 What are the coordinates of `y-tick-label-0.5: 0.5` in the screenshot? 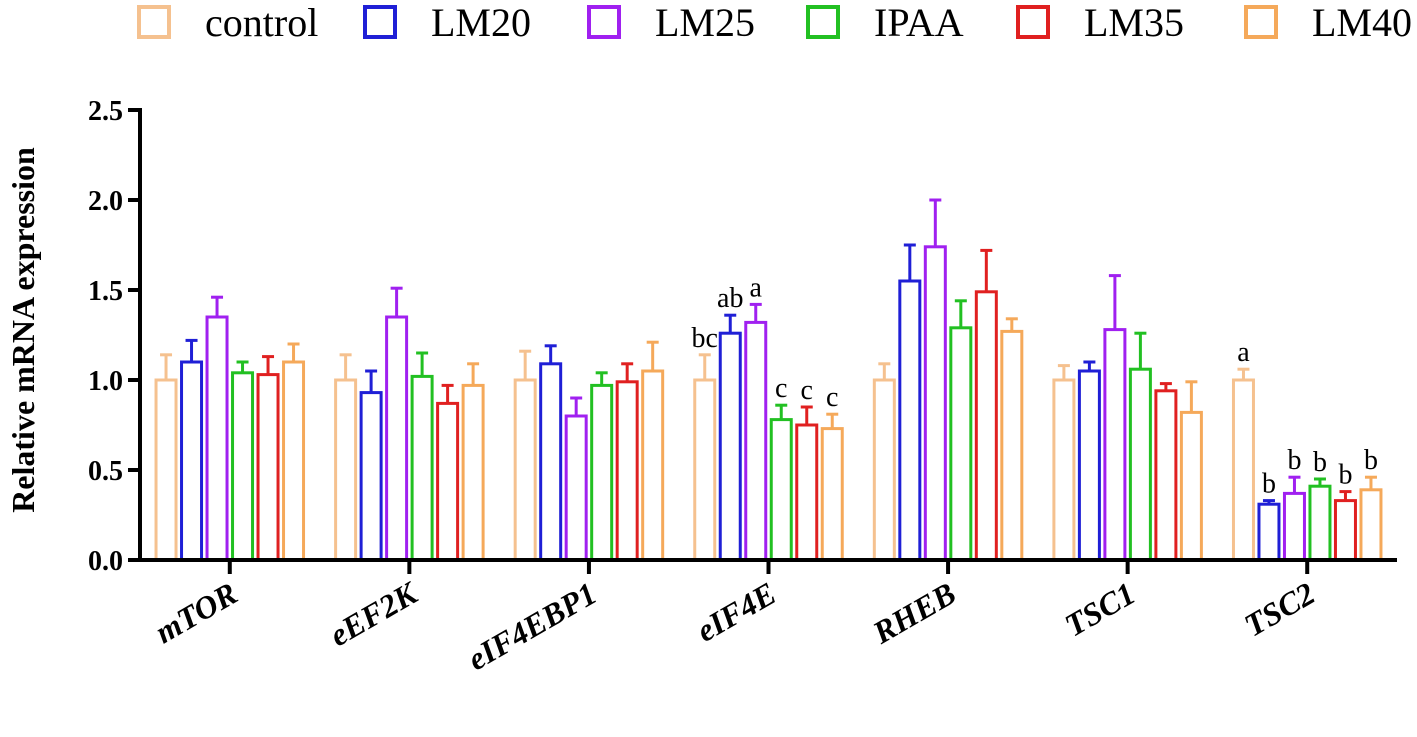 It's located at (105, 471).